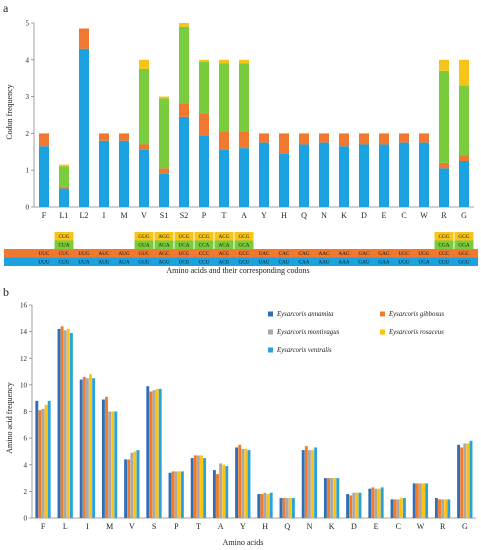 This screenshot has height=550, width=481. What do you see at coordinates (284, 263) in the screenshot?
I see `codon-label: CAU` at bounding box center [284, 263].